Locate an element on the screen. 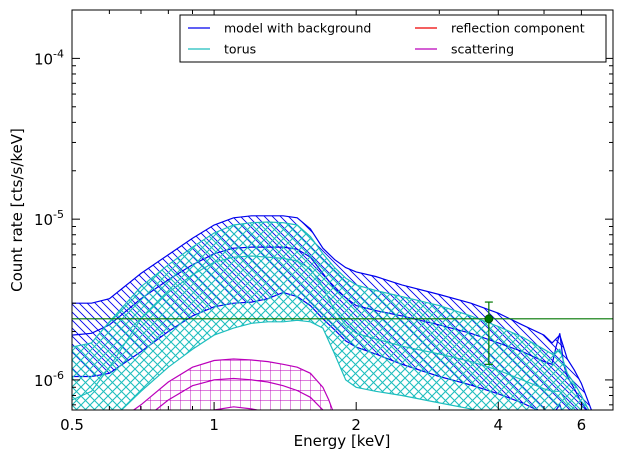 This screenshot has width=624, height=459. data-point-marker is located at coordinates (489, 319).